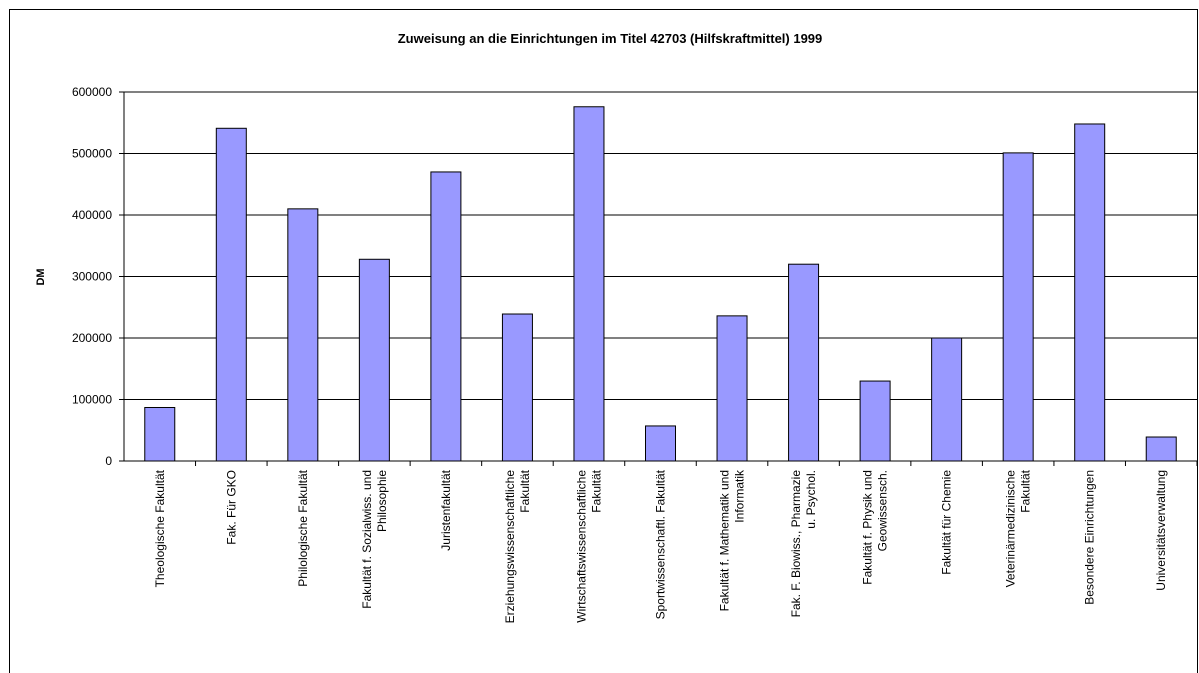 The width and height of the screenshot is (1199, 673). I want to click on x-tick-label: VeterinärmedizinischeFakultät, so click(1018, 528).